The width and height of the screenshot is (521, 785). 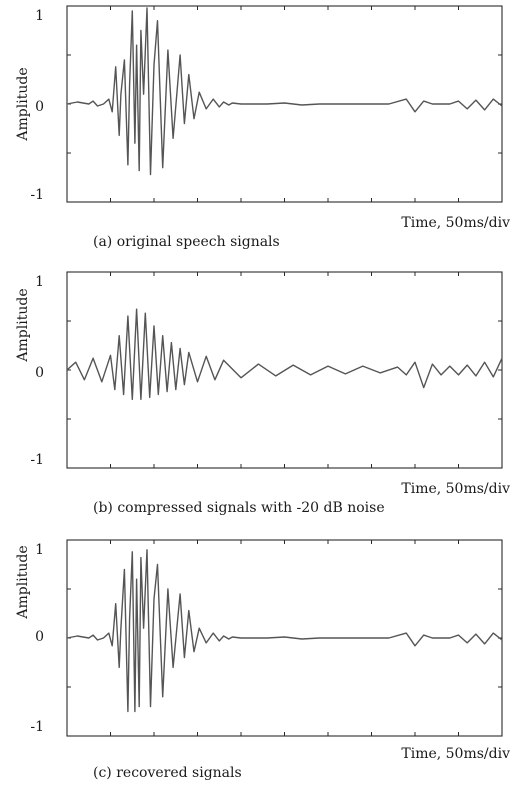 What do you see at coordinates (23, 325) in the screenshot?
I see `y-axis-label-b: Amplitude` at bounding box center [23, 325].